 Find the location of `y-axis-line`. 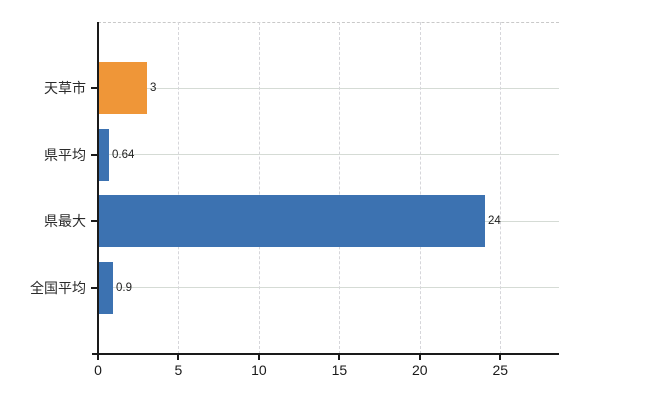

y-axis-line is located at coordinates (98, 188).